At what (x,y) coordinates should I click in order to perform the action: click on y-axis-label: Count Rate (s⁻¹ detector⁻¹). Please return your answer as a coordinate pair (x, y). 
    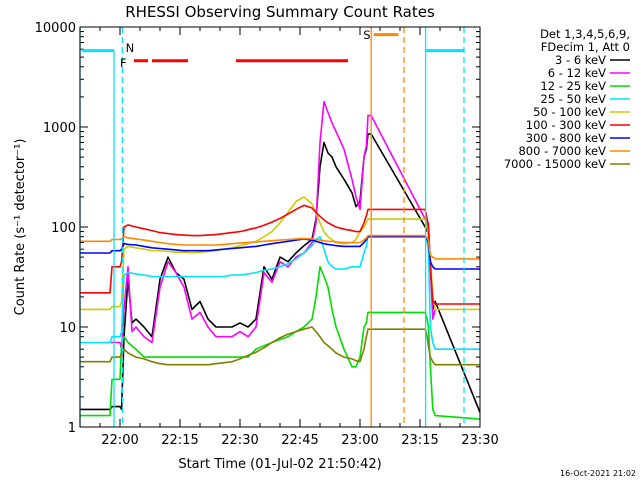
    Looking at the image, I should click on (20, 227).